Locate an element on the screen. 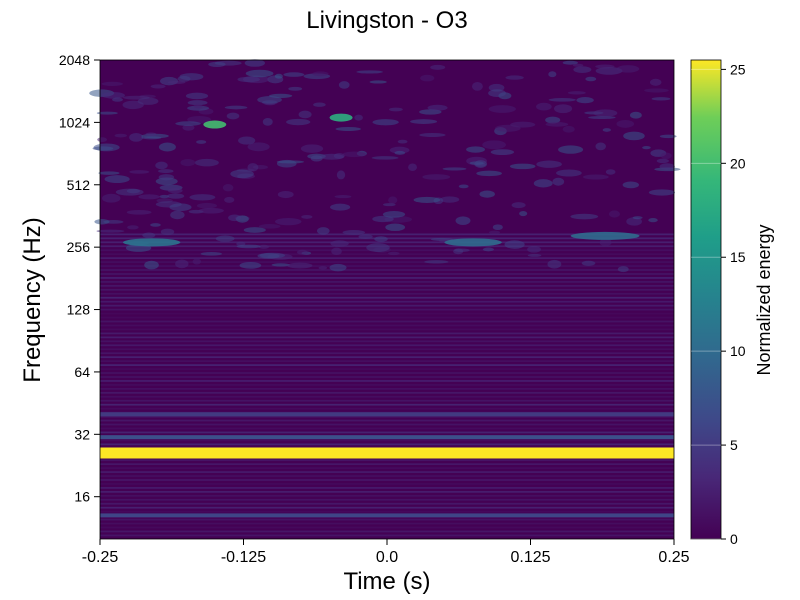 Image resolution: width=800 pixels, height=600 pixels. colorbar: 0 5 10 15 20 25 Normalized energy is located at coordinates (732, 303).